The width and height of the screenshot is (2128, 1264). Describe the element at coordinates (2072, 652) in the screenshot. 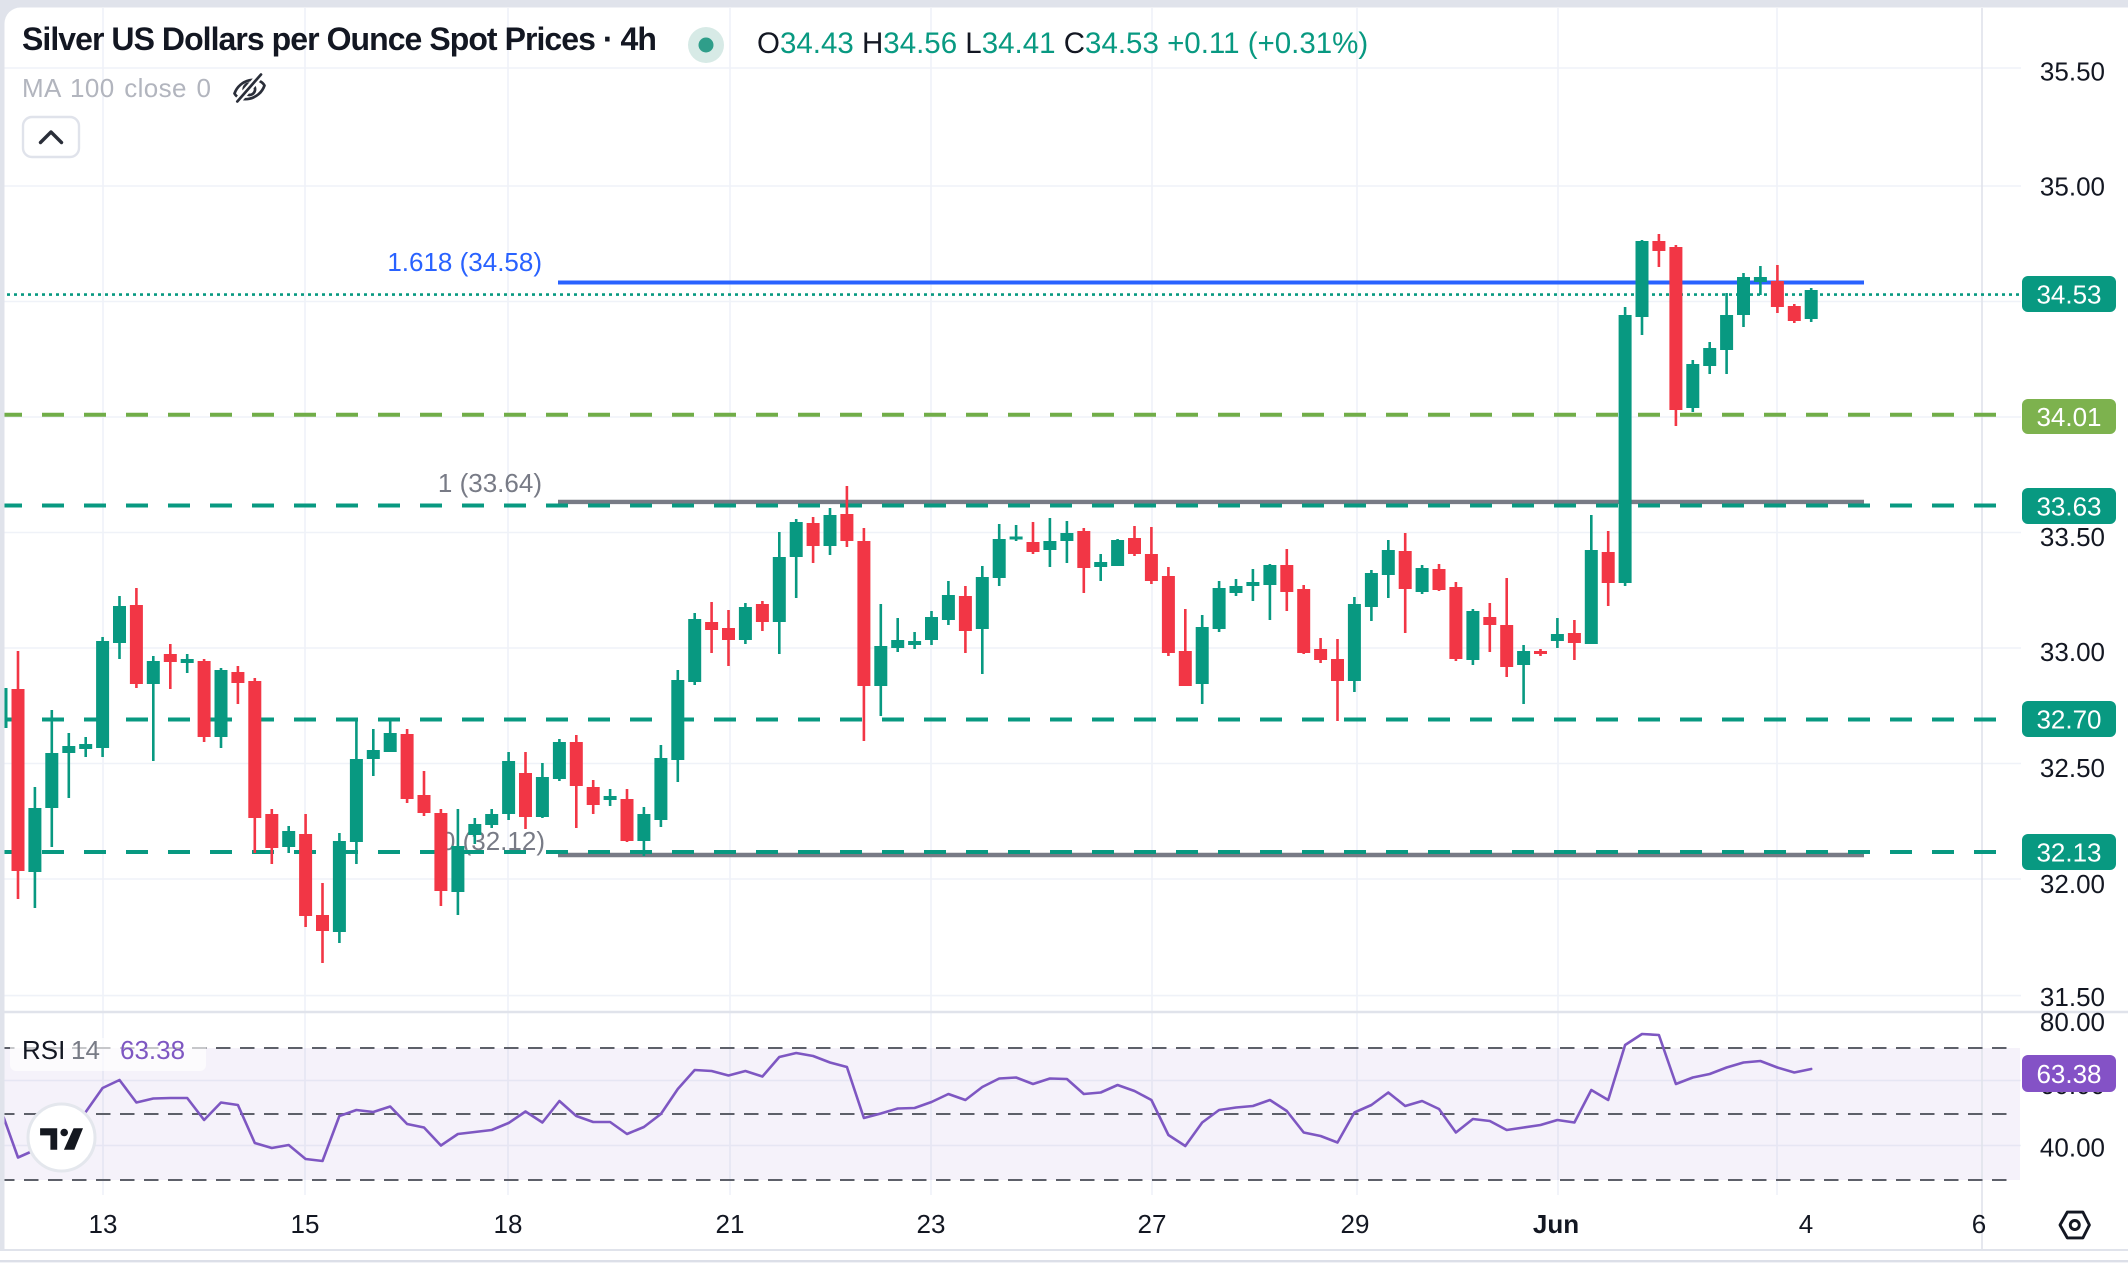

I see `svg-text: 33.00` at that location.